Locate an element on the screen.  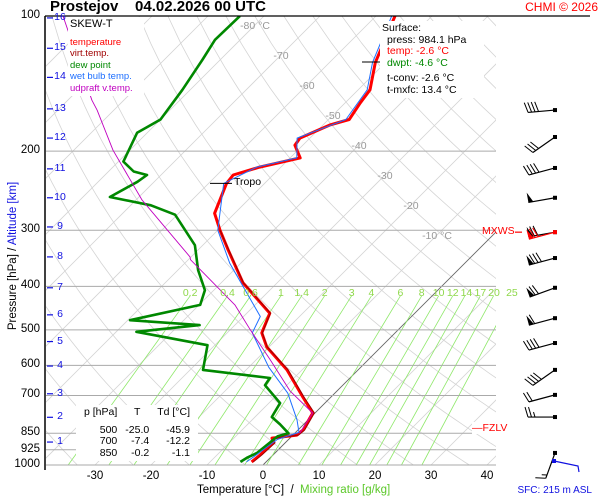
pressure-tick-label: 400 is located at coordinates (30, 285).